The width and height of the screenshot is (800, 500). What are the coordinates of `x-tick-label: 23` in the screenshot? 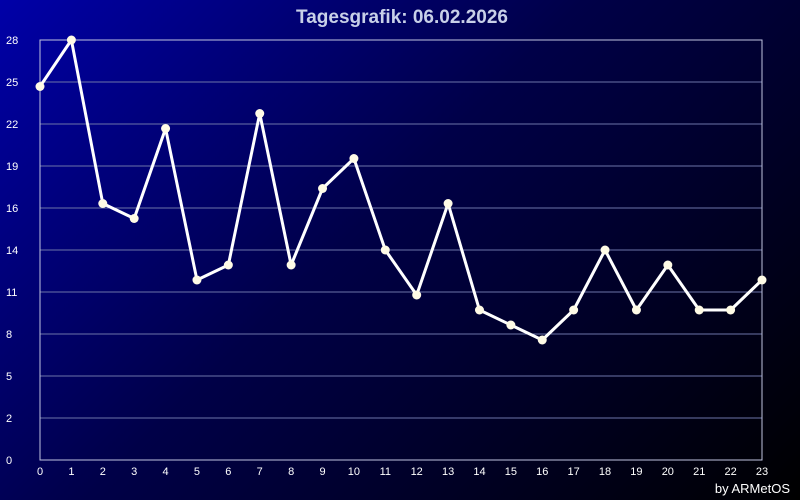 It's located at (762, 472).